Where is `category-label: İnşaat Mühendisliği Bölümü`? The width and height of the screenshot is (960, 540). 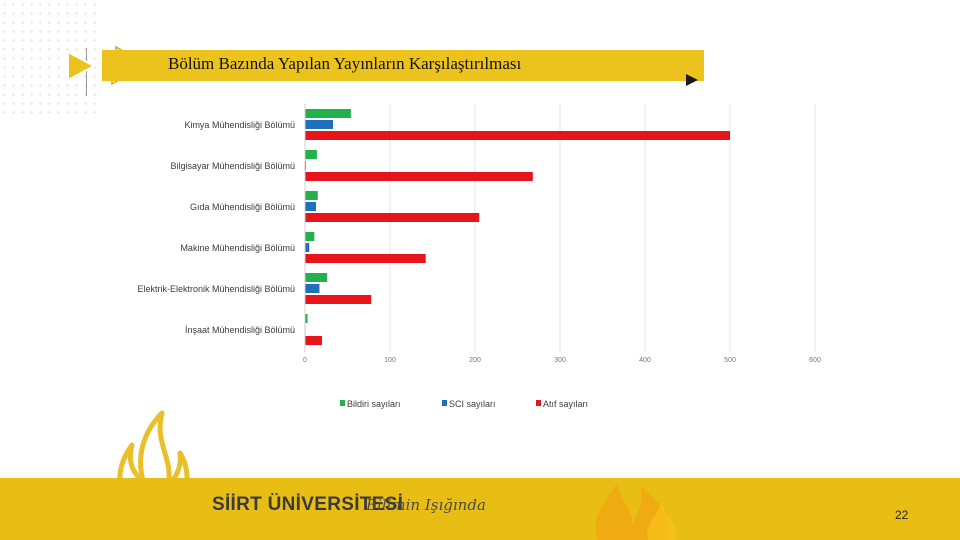
category-label: İnşaat Mühendisliği Bölümü is located at coordinates (240, 330).